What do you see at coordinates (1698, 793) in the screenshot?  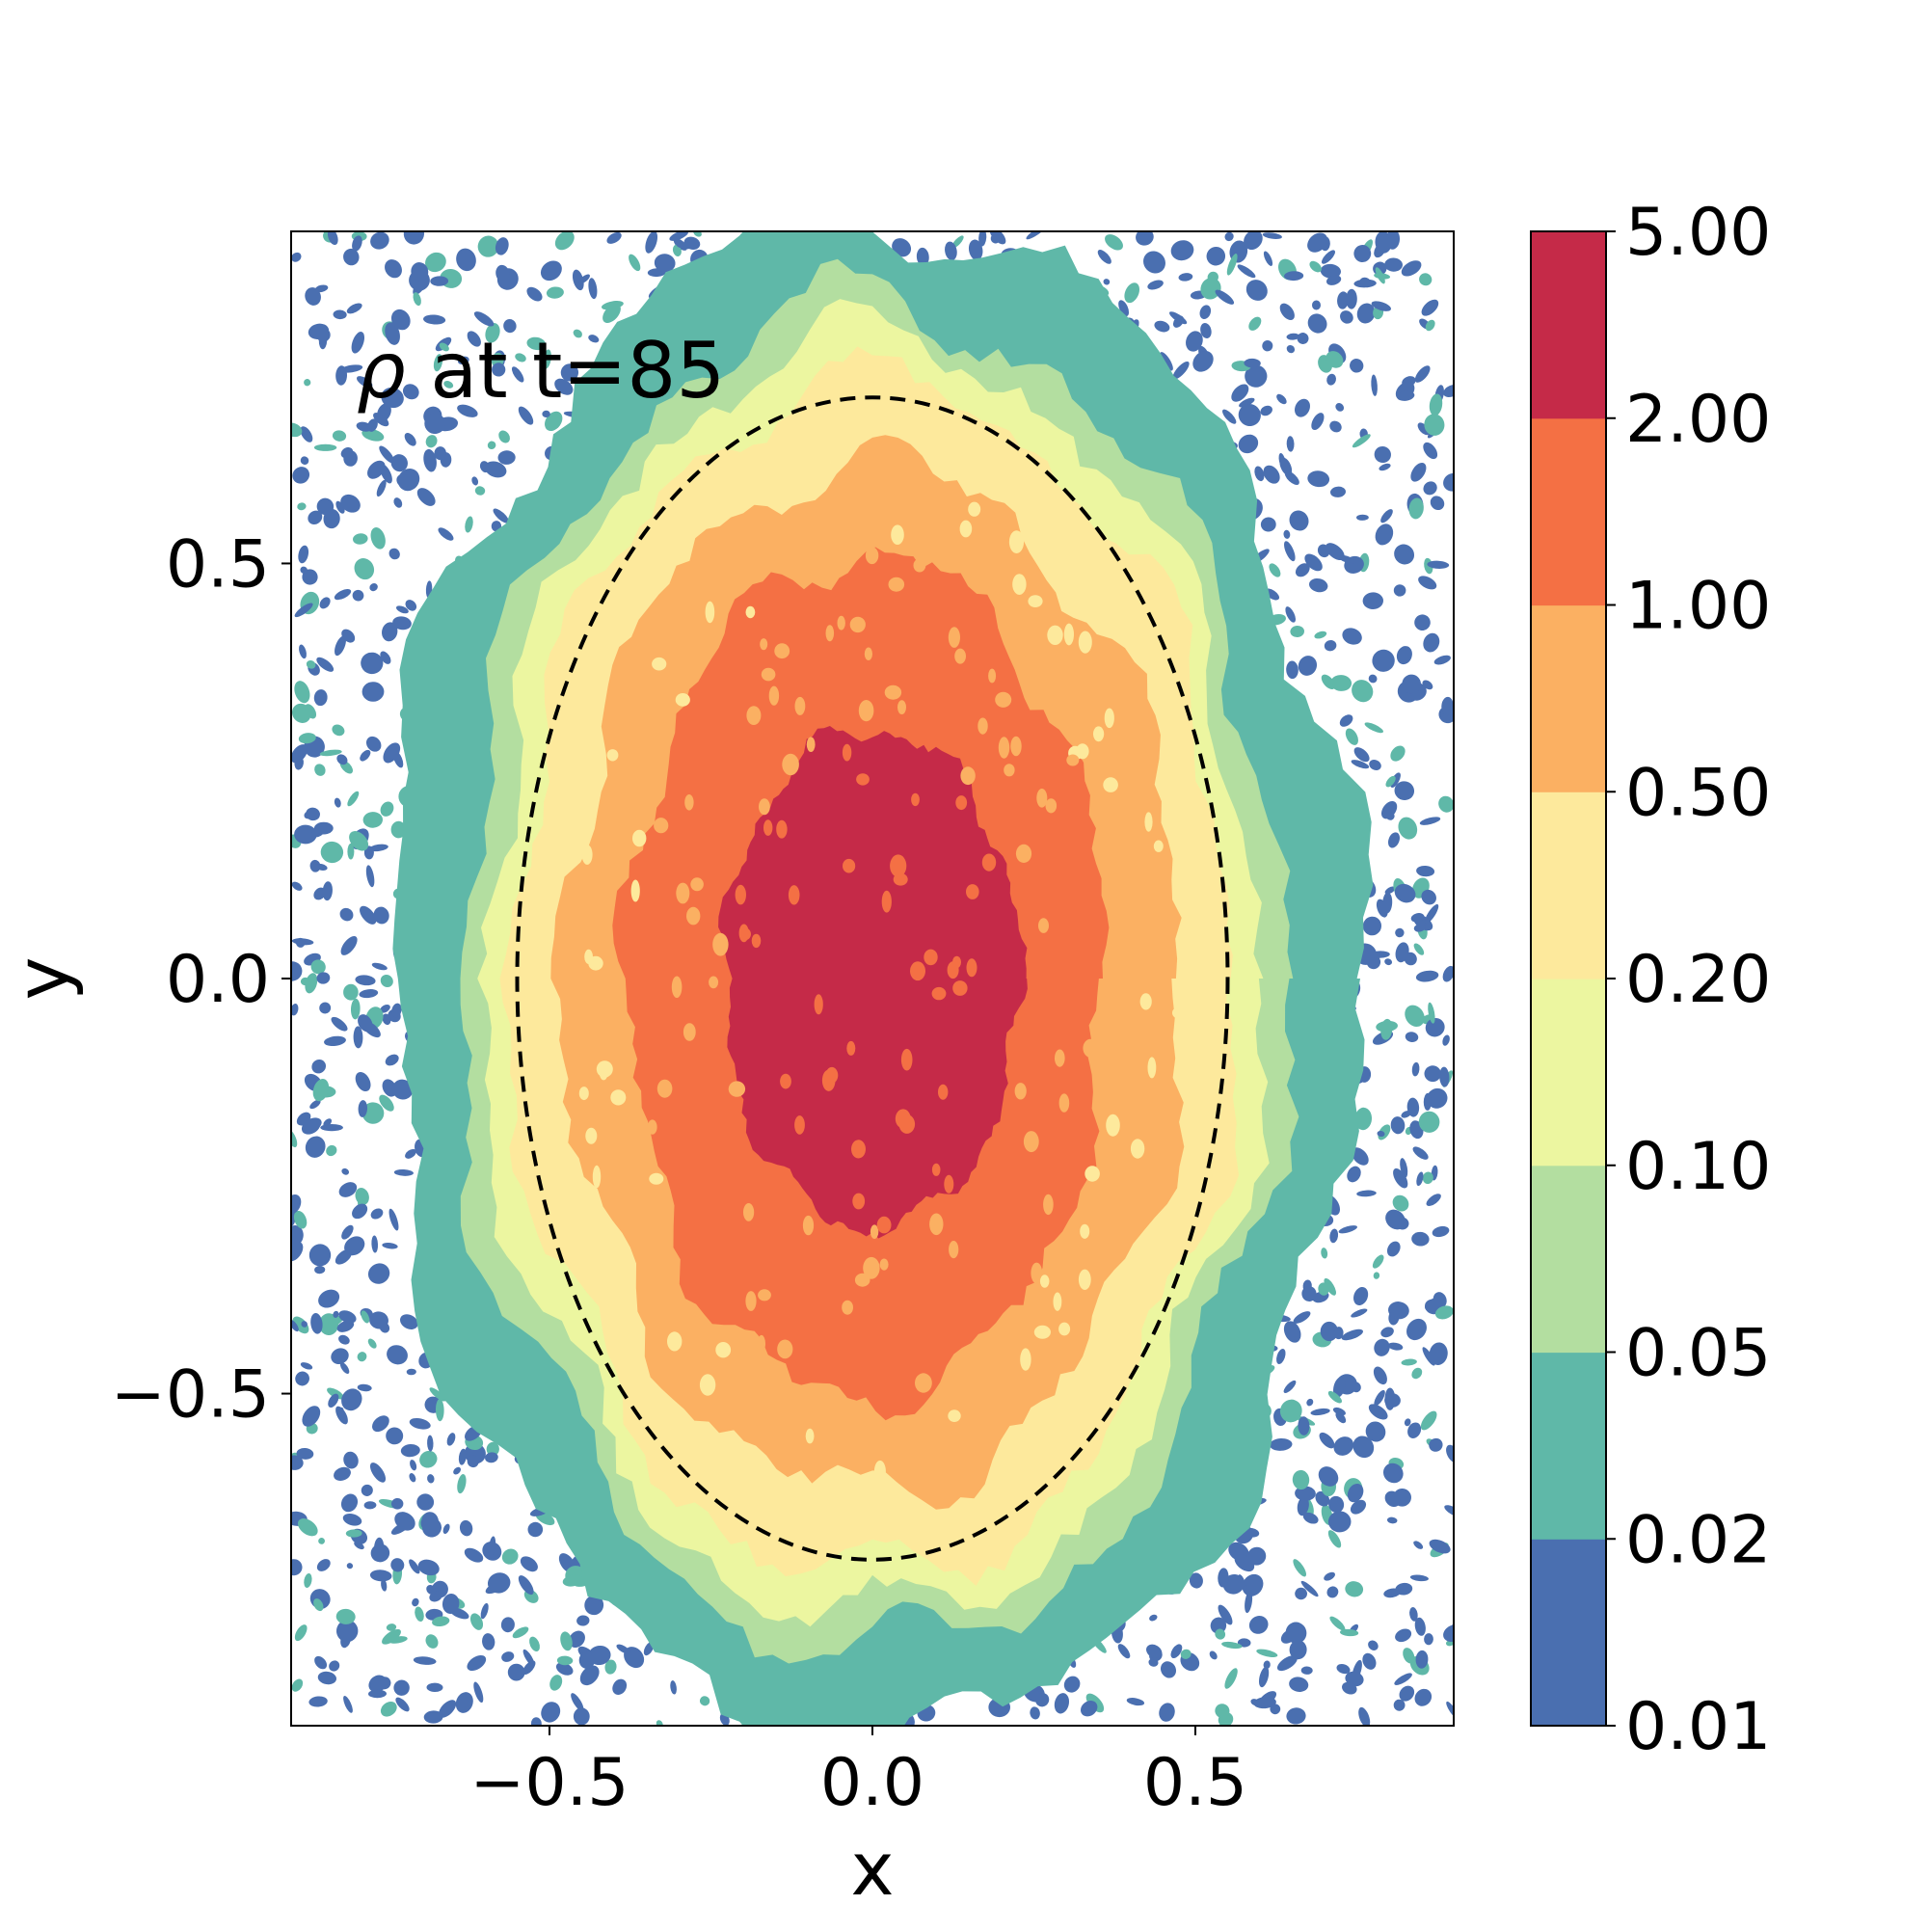 I see `colorbar-tick-label: 0.50` at bounding box center [1698, 793].